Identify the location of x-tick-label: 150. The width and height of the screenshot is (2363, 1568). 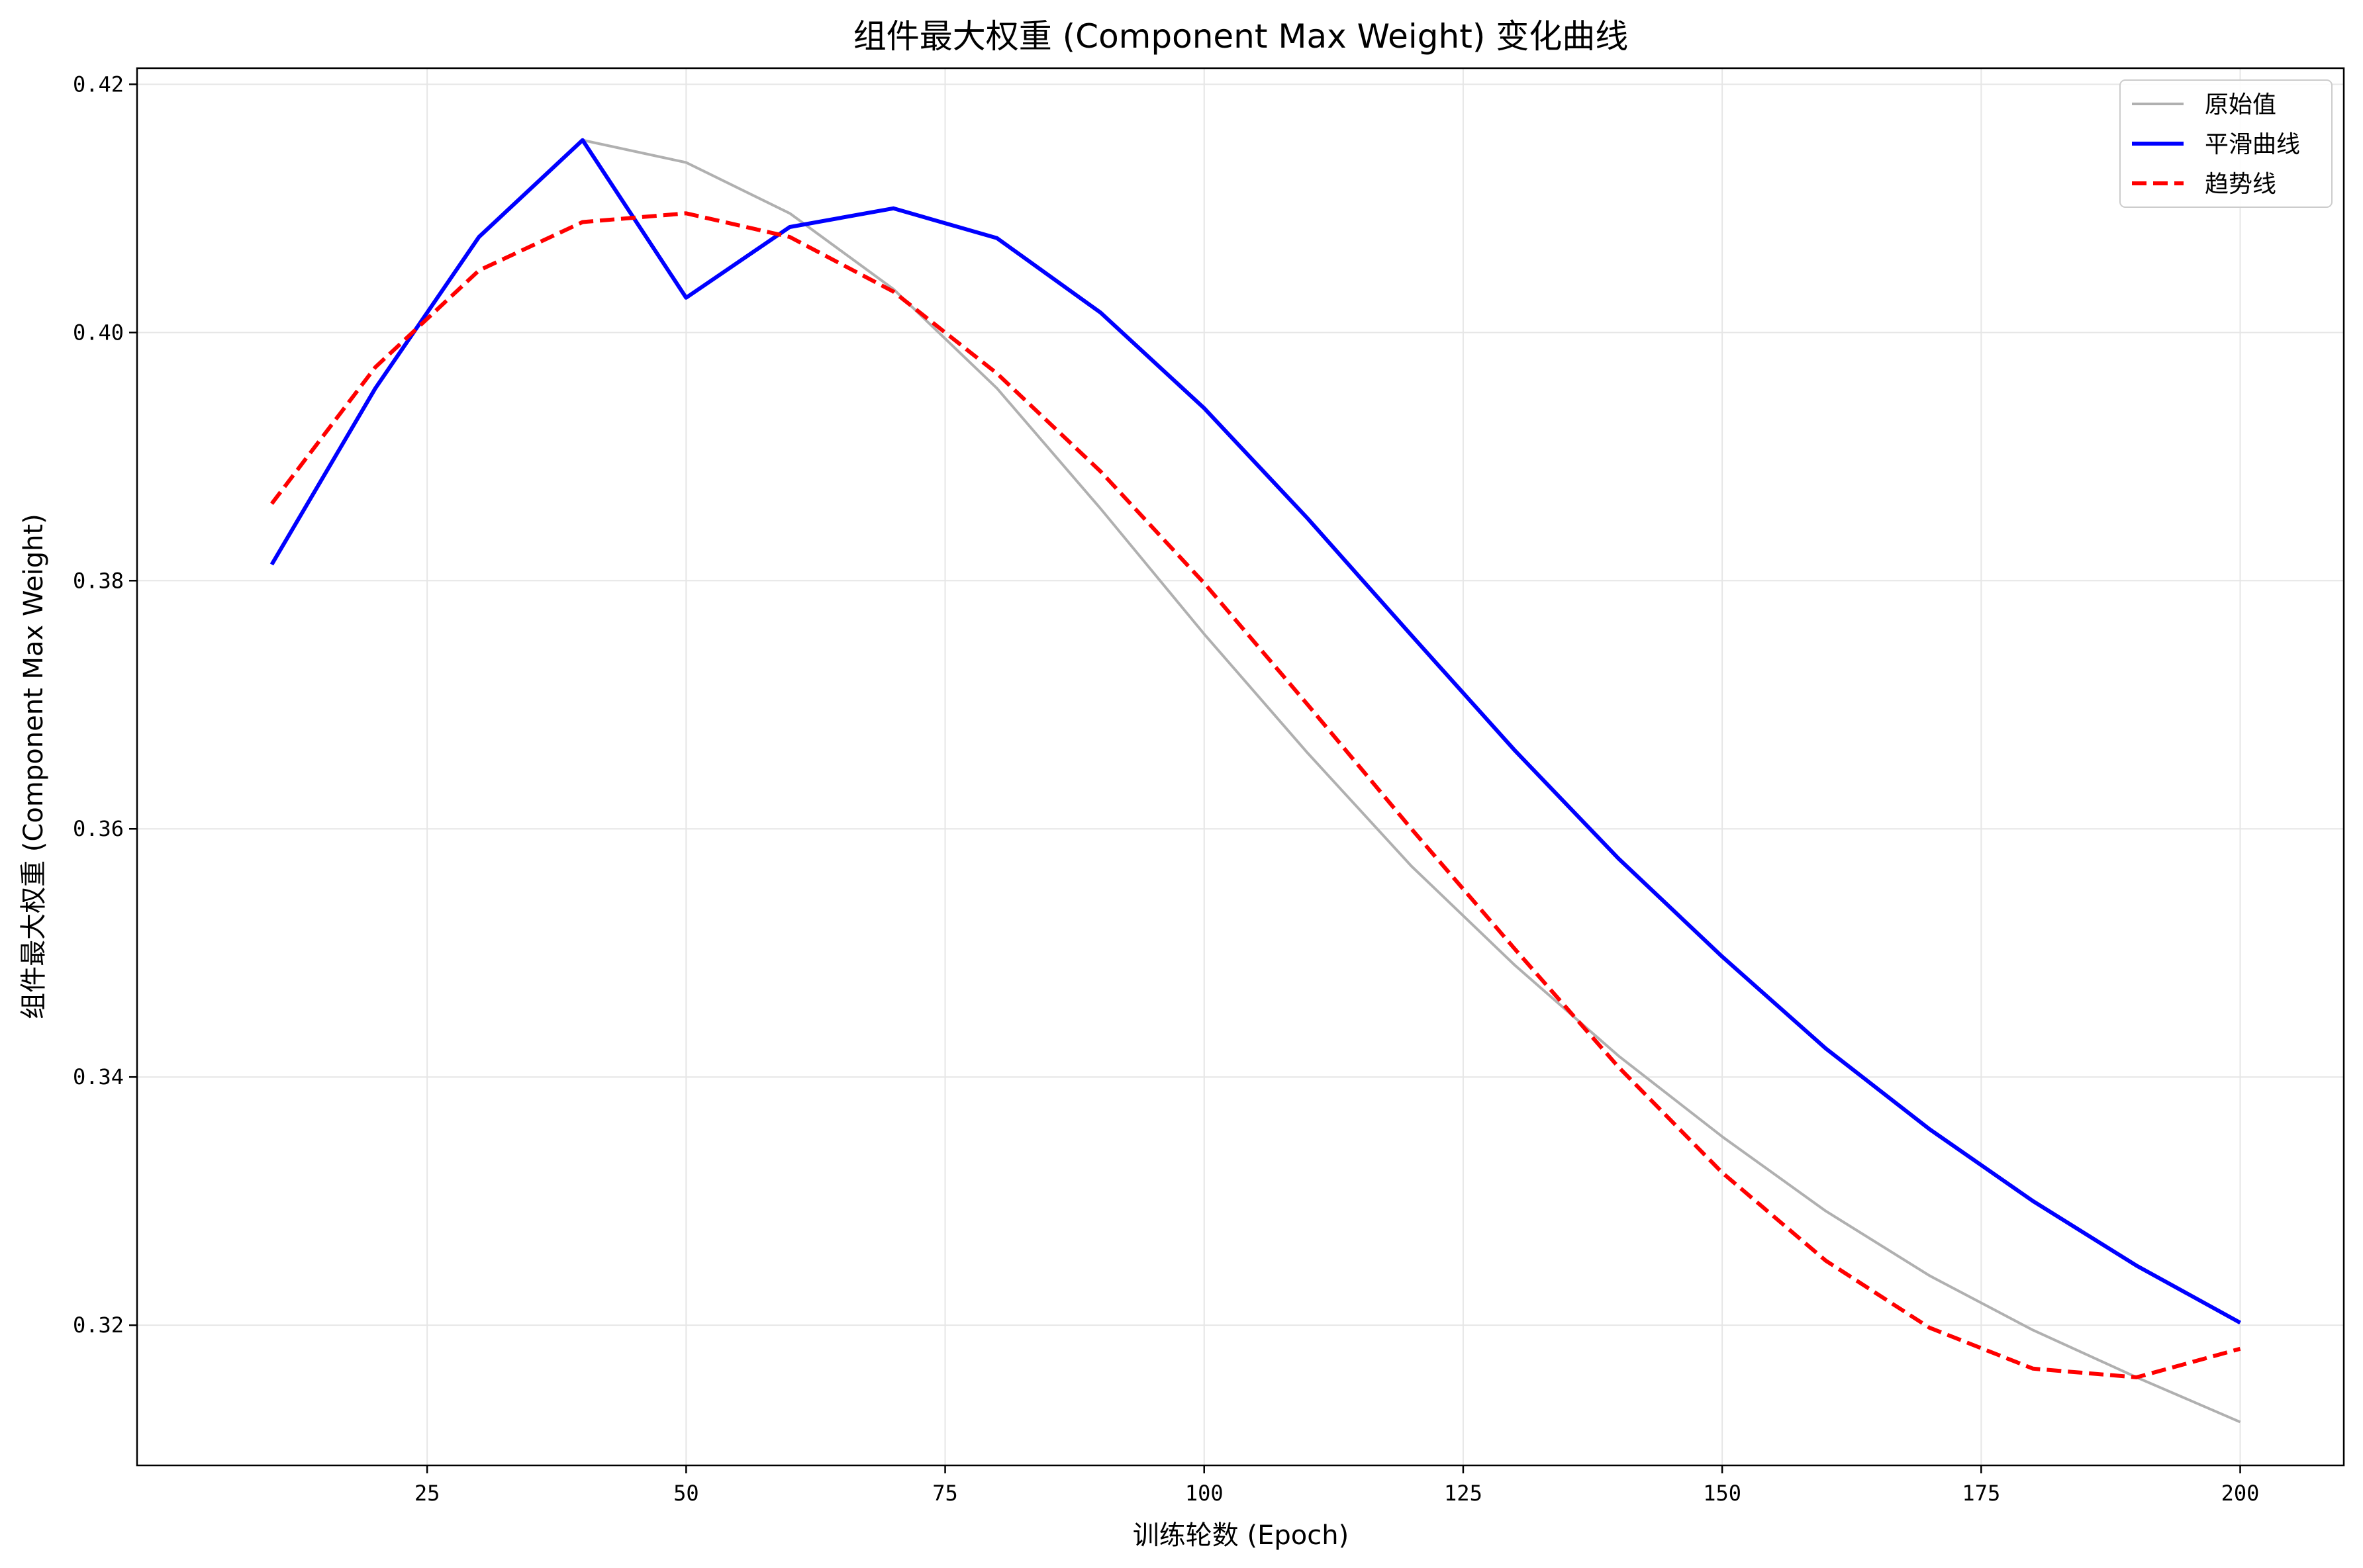
(1722, 1493).